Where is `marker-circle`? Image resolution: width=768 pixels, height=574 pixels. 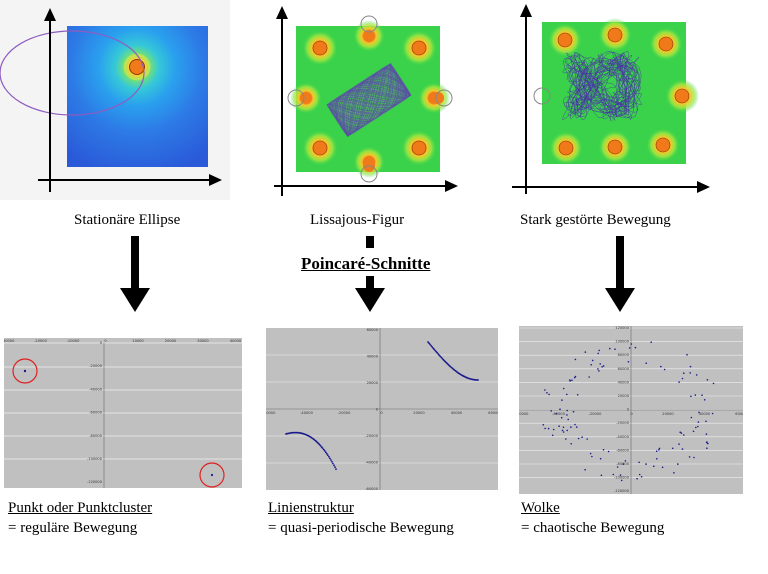 marker-circle is located at coordinates (25, 371).